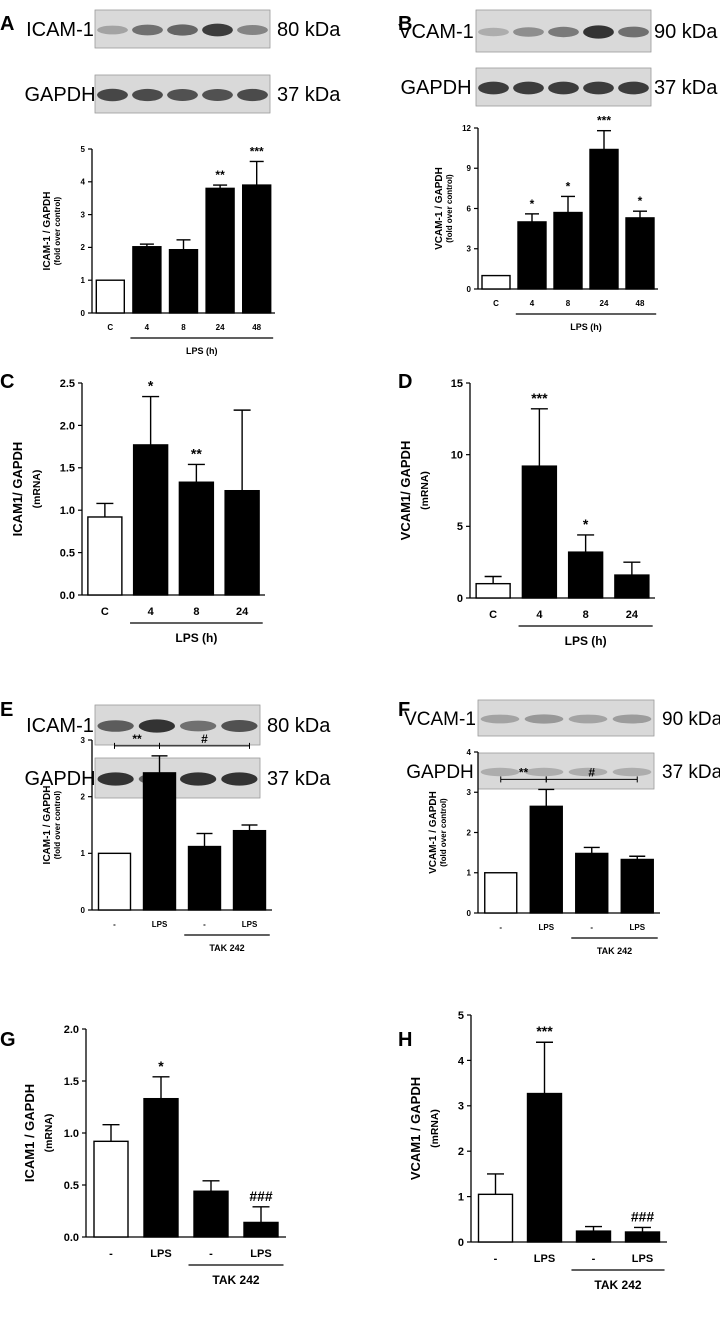  Describe the element at coordinates (83, 214) in the screenshot. I see `y-tick-label: 3` at that location.